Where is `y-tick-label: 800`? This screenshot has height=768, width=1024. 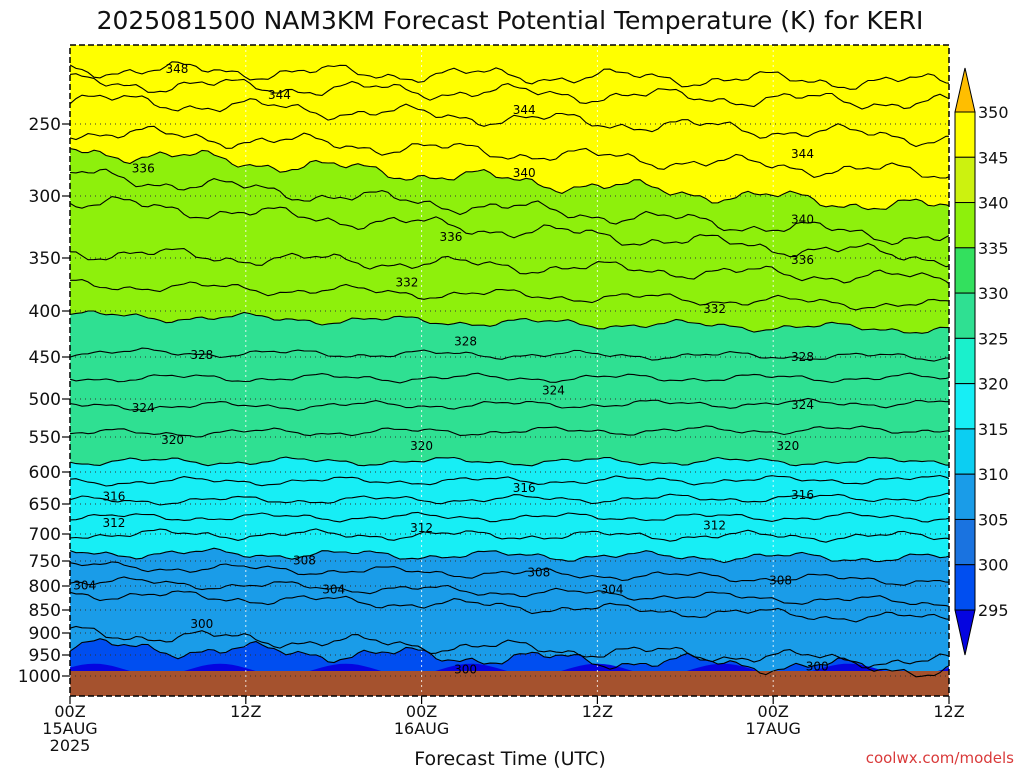
y-tick-label: 800 is located at coordinates (45, 587).